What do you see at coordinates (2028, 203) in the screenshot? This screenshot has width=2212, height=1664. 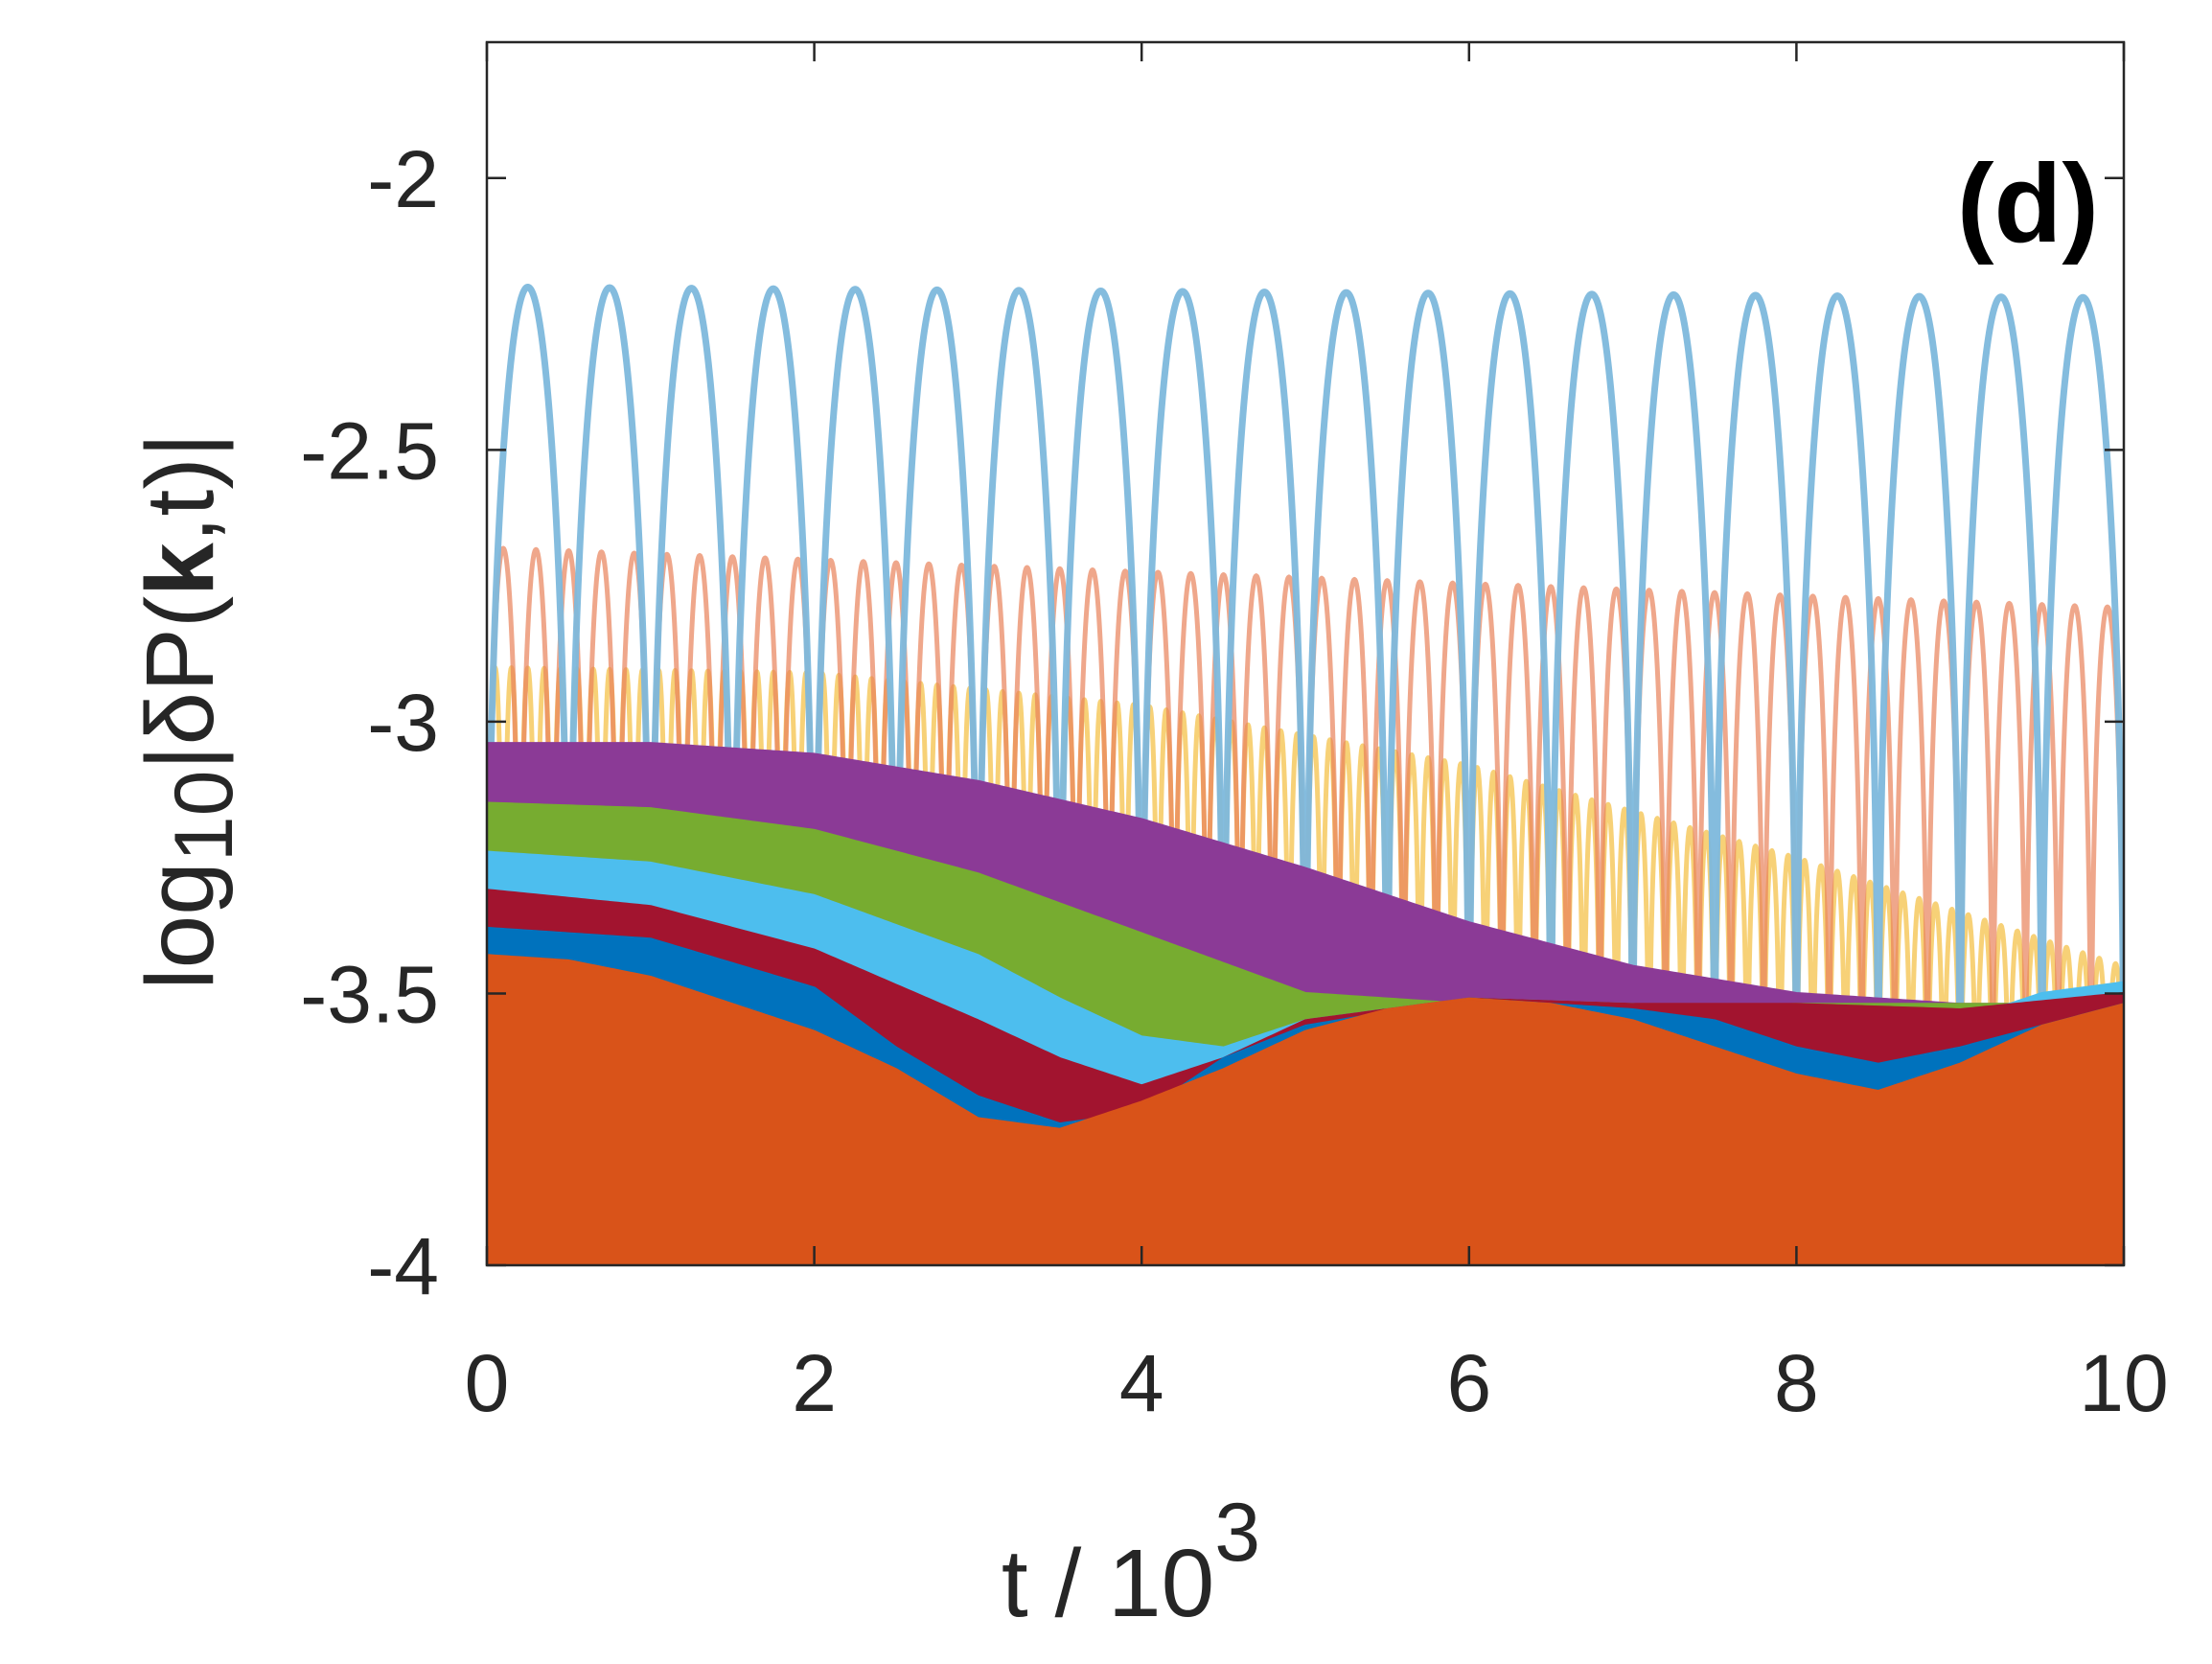 I see `panel-label: (d)` at bounding box center [2028, 203].